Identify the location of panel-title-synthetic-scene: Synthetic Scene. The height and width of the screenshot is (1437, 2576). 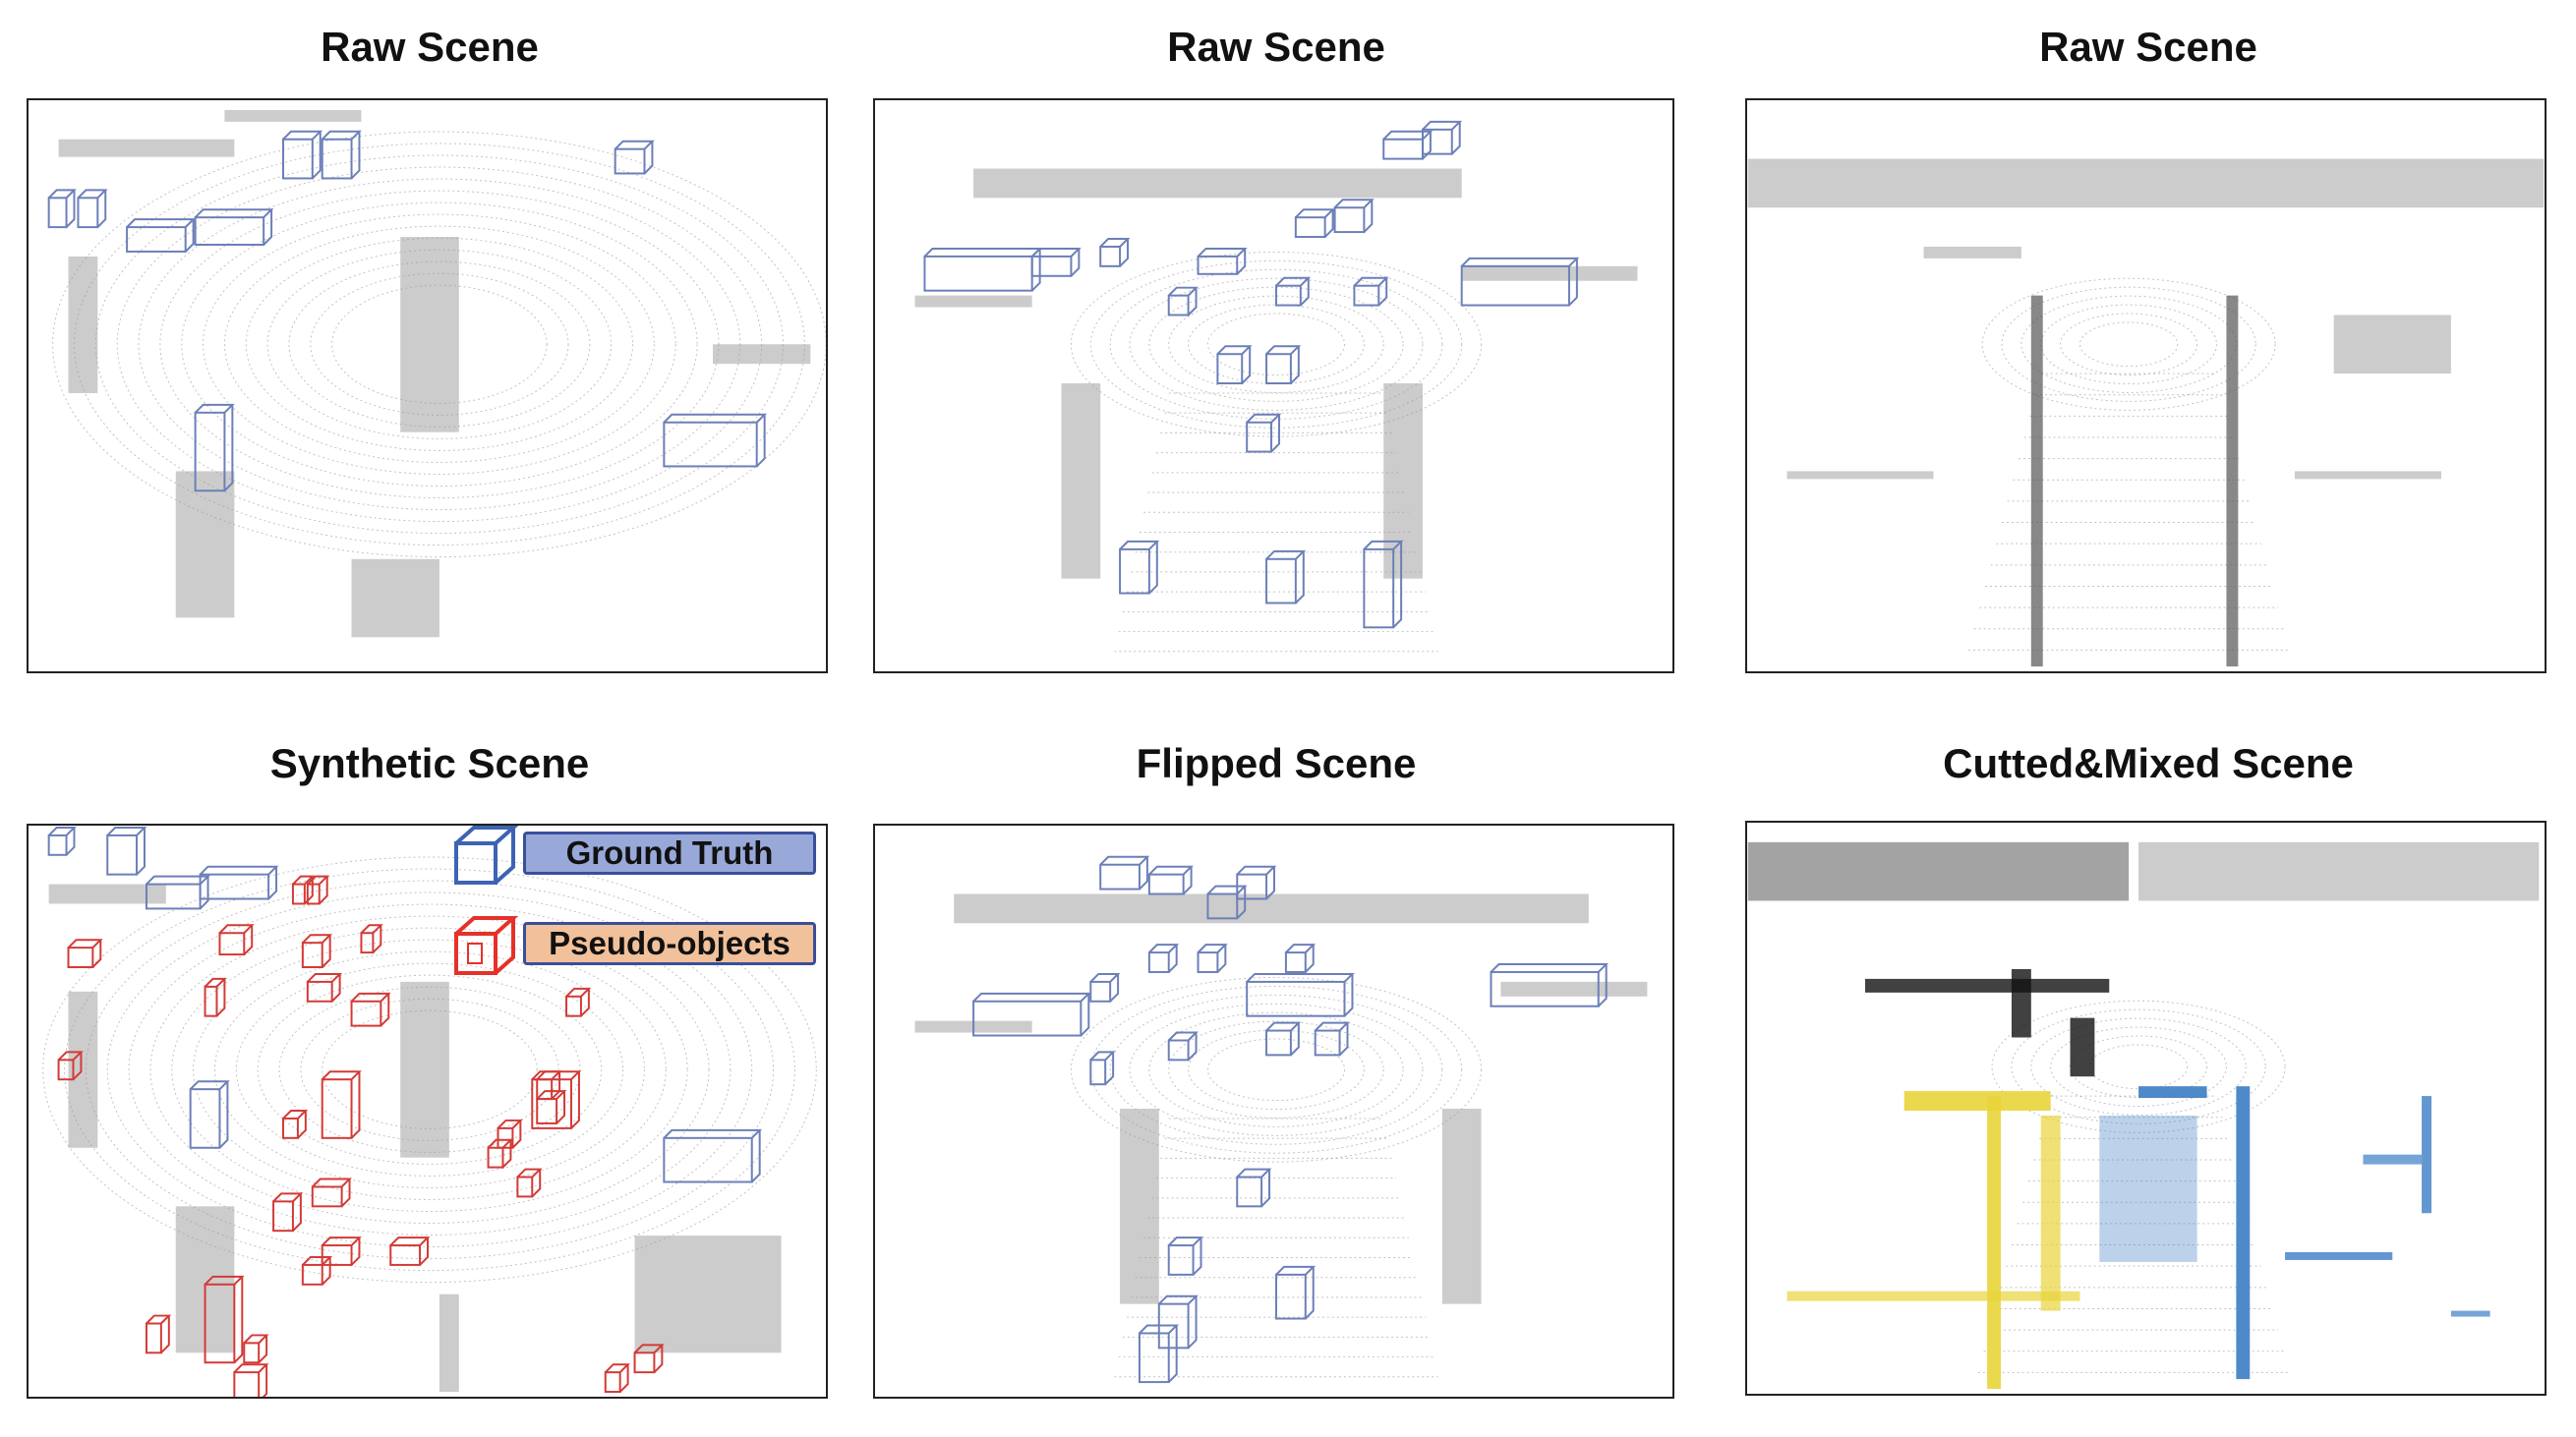
(429, 763).